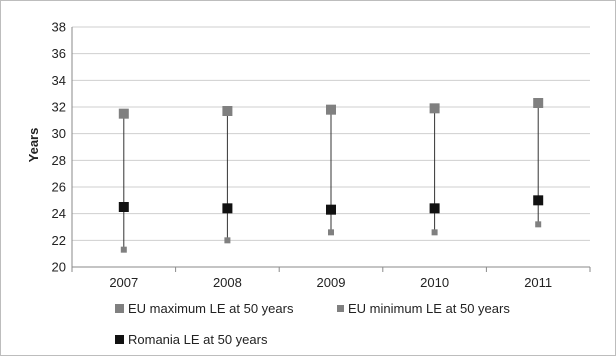 This screenshot has height=356, width=616. Describe the element at coordinates (123, 282) in the screenshot. I see `x-tick-label: 2007` at that location.